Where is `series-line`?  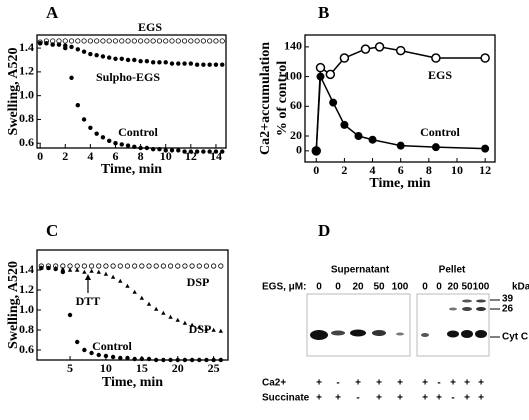 series-line is located at coordinates (400, 113).